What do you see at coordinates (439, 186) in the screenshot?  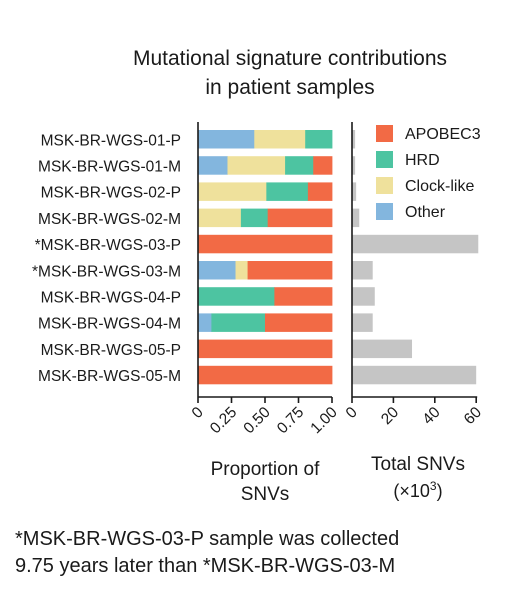 I see `legend-label: Clock-like` at bounding box center [439, 186].